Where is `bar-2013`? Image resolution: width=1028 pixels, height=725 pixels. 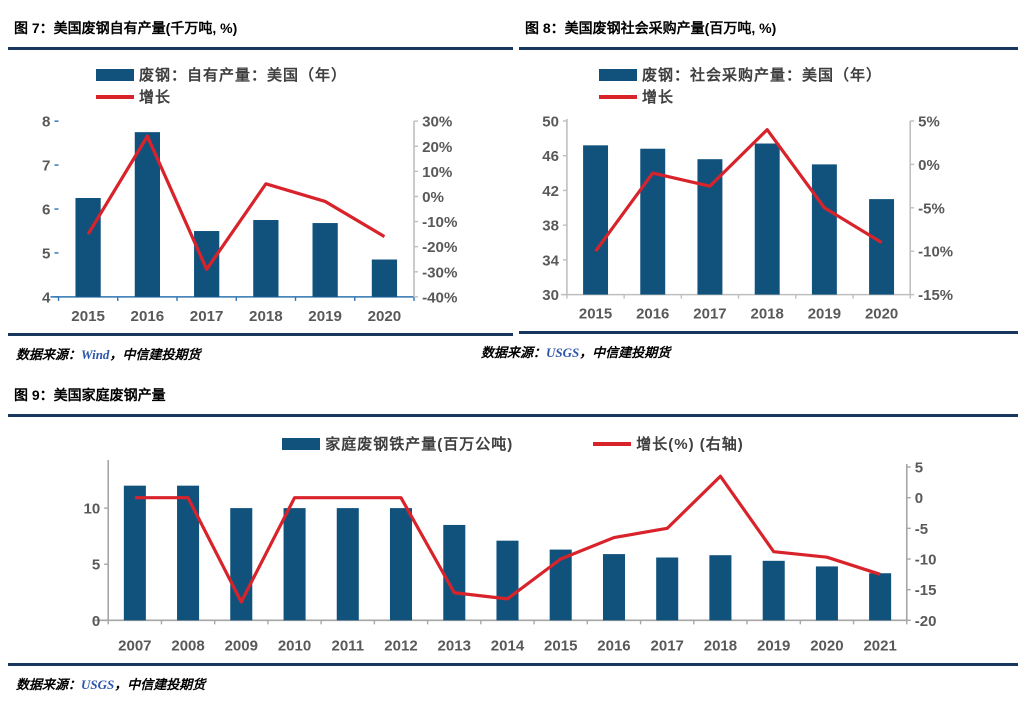 bar-2013 is located at coordinates (454, 573).